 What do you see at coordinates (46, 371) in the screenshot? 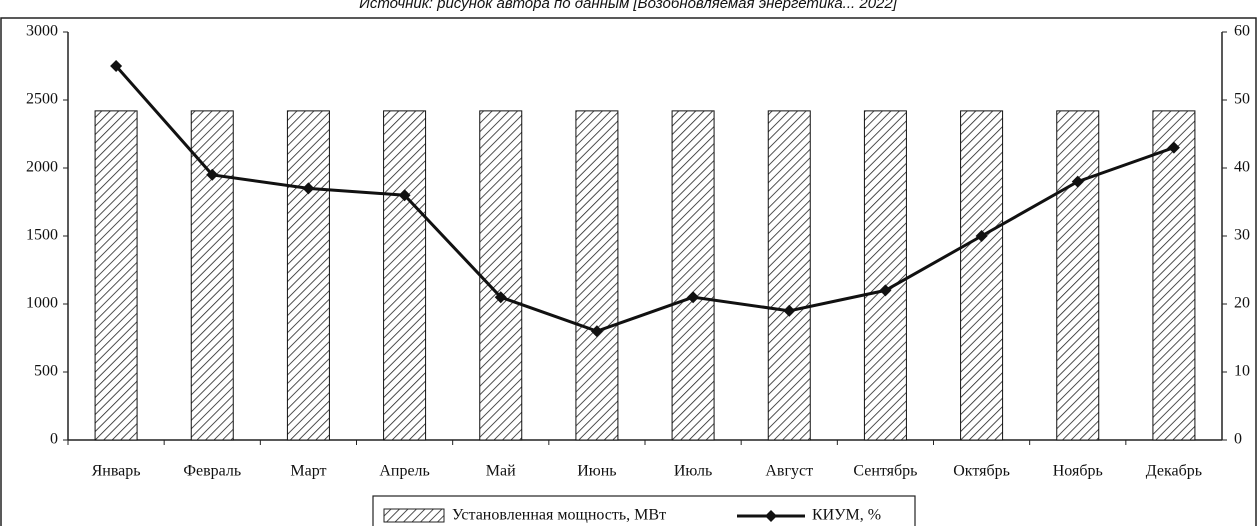
I see `y-tick-label: 500` at bounding box center [46, 371].